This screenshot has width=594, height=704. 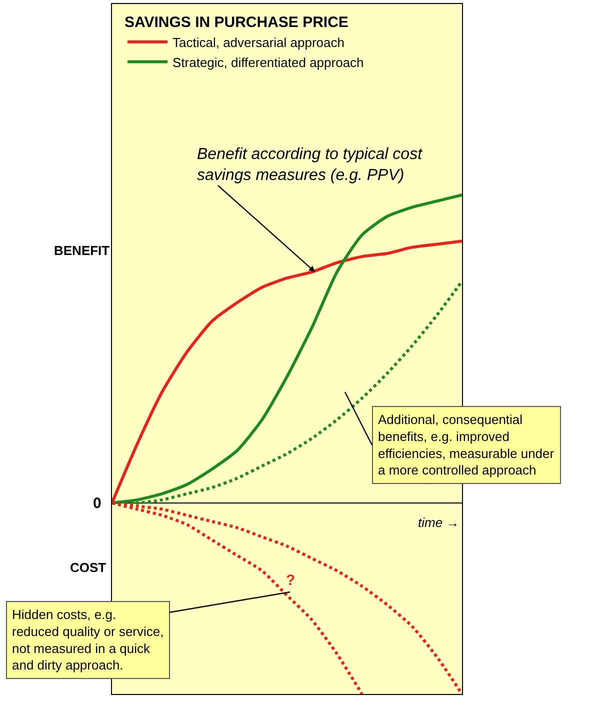 I want to click on text: Benefit according to typical cost savings measures (e.g. PPV), so click(x=310, y=165).